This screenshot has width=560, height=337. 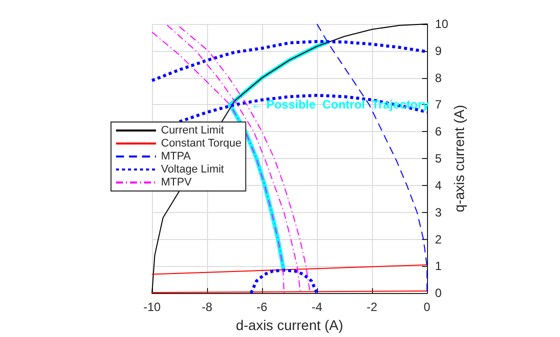 What do you see at coordinates (438, 77) in the screenshot?
I see `y-tick-label: 8` at bounding box center [438, 77].